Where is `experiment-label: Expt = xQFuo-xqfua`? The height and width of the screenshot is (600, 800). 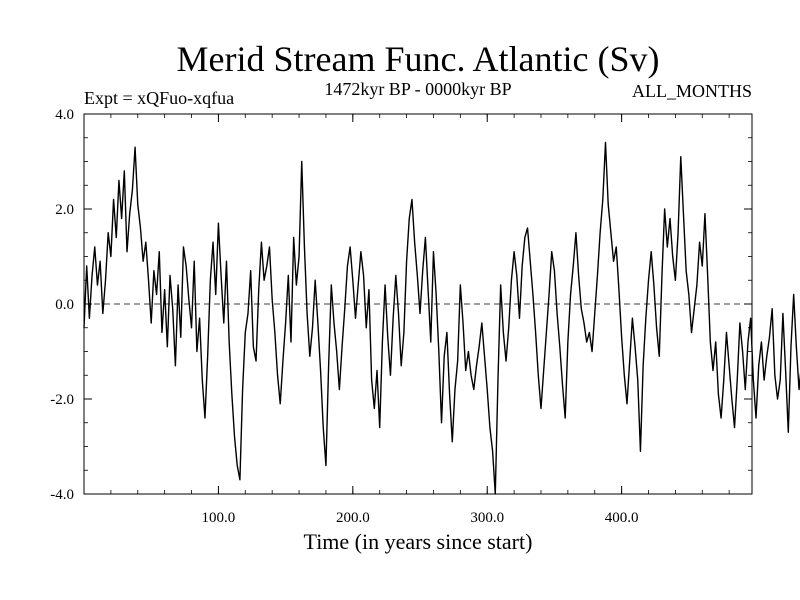 experiment-label: Expt = xQFuo-xqfua is located at coordinates (159, 98).